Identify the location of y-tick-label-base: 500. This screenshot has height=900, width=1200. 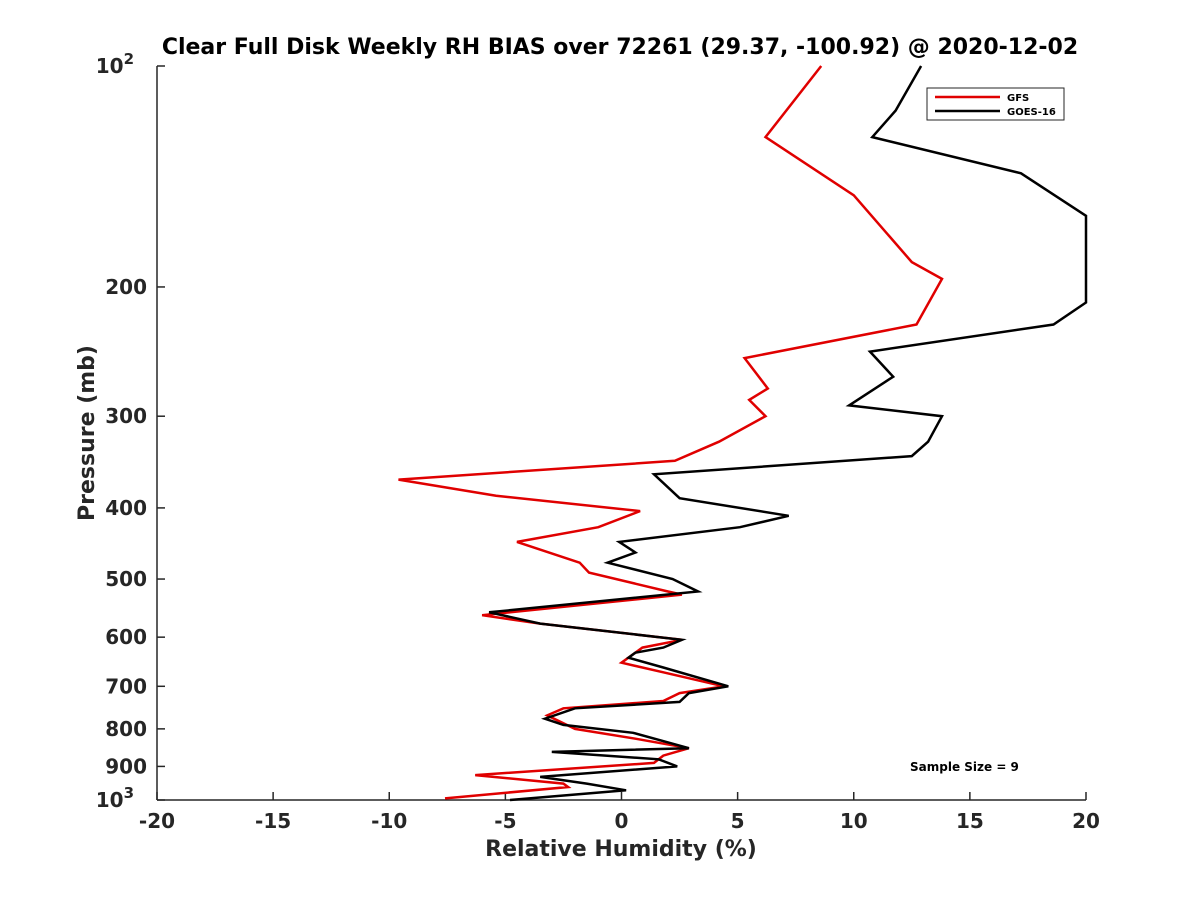
(126, 579).